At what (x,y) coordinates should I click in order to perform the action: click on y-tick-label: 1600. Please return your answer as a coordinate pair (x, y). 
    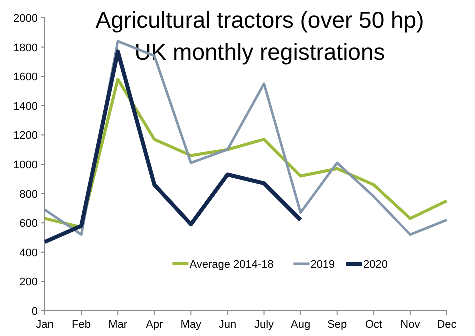
    Looking at the image, I should click on (26, 78).